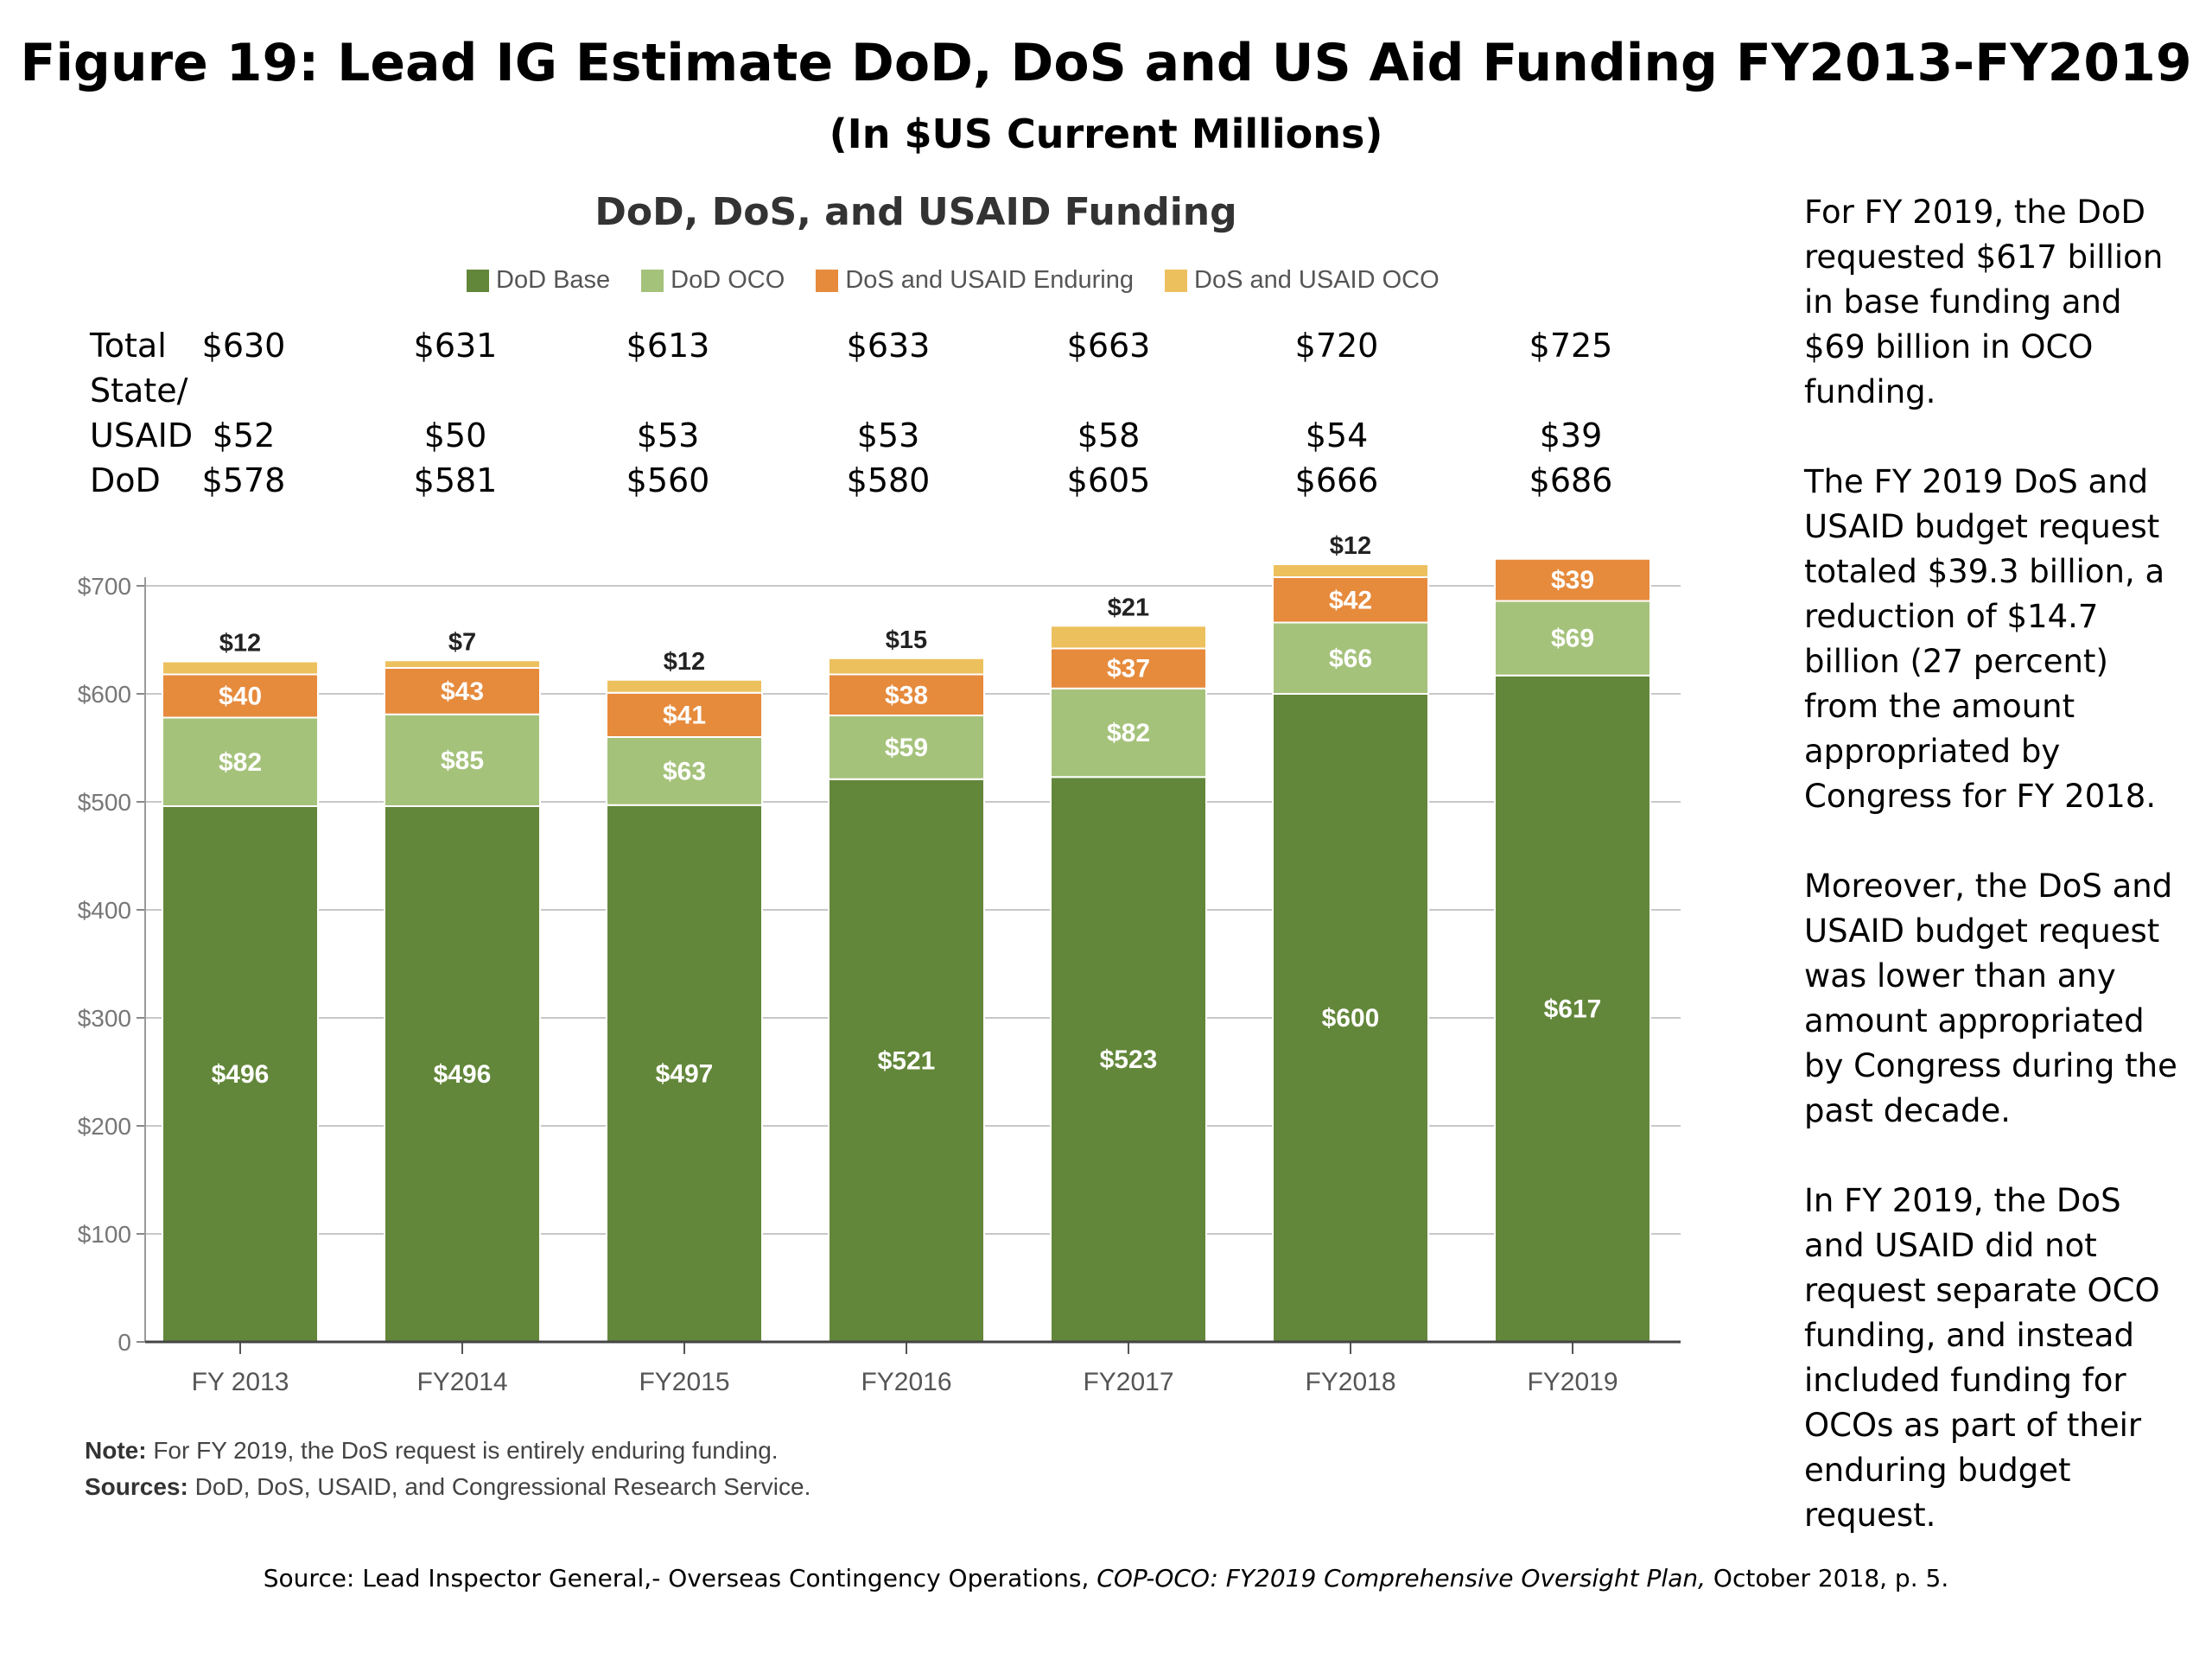  I want to click on data-label: $37, so click(1128, 669).